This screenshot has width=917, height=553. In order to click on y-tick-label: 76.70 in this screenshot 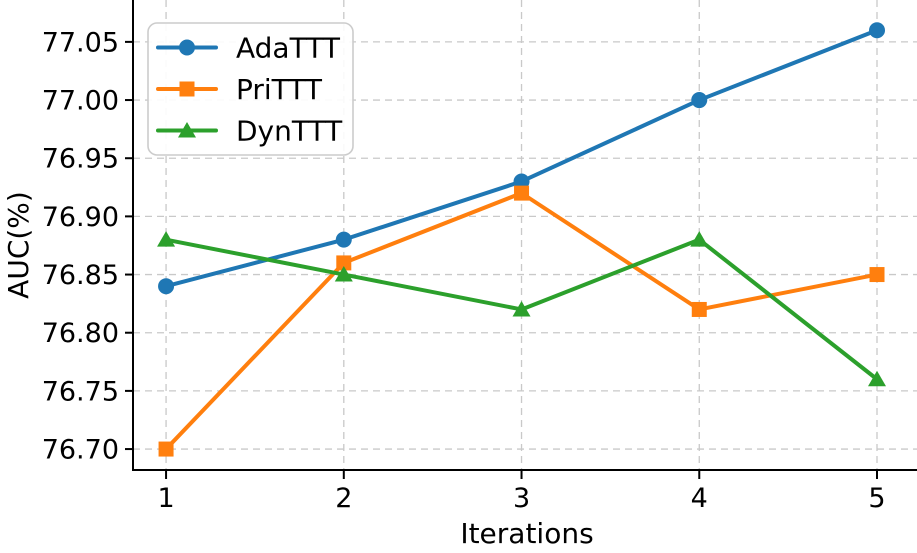, I will do `click(80, 450)`.